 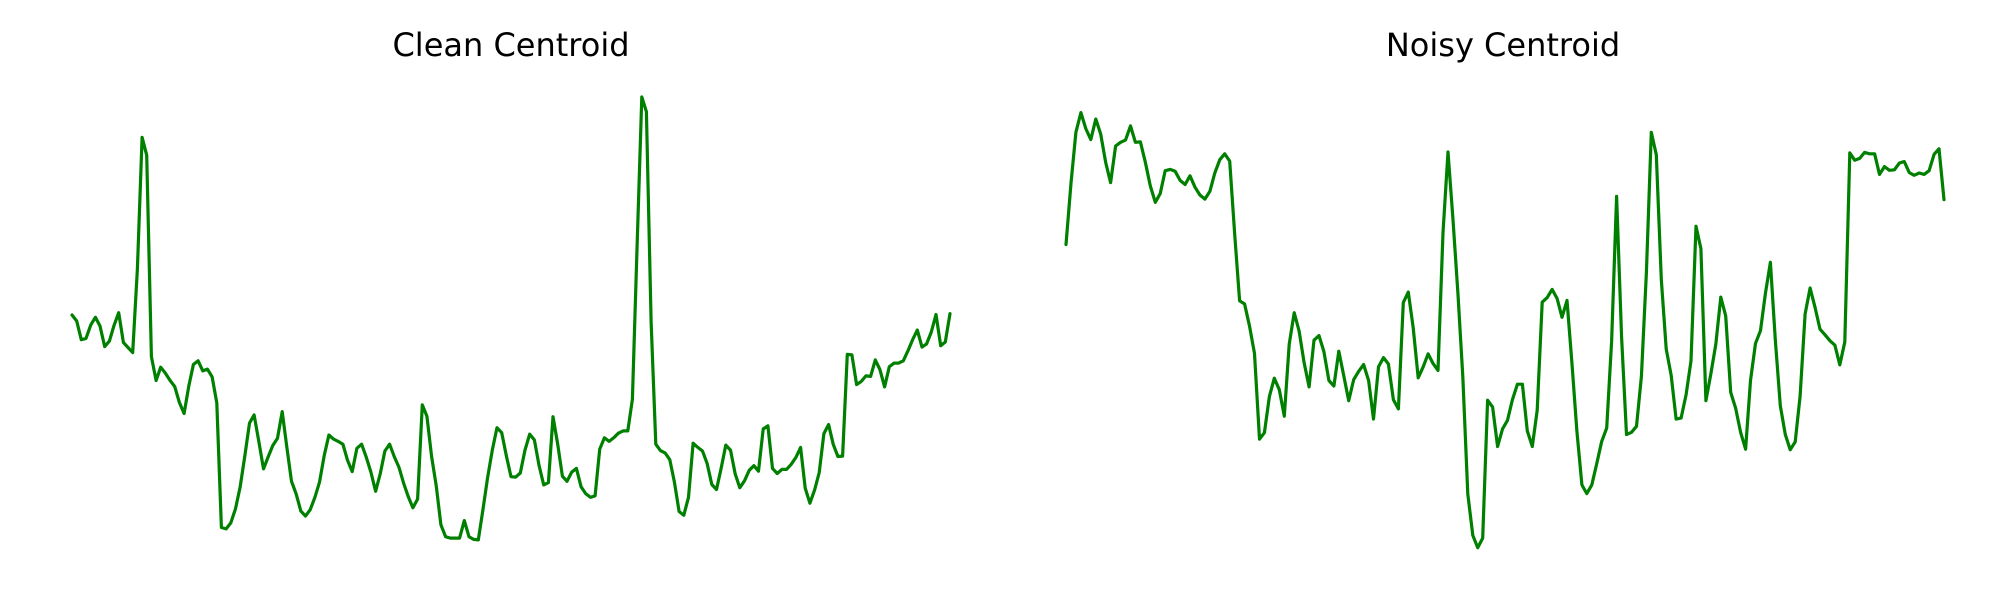 I want to click on chart-title-noisy: Noisy Centroid, so click(x=1503, y=45).